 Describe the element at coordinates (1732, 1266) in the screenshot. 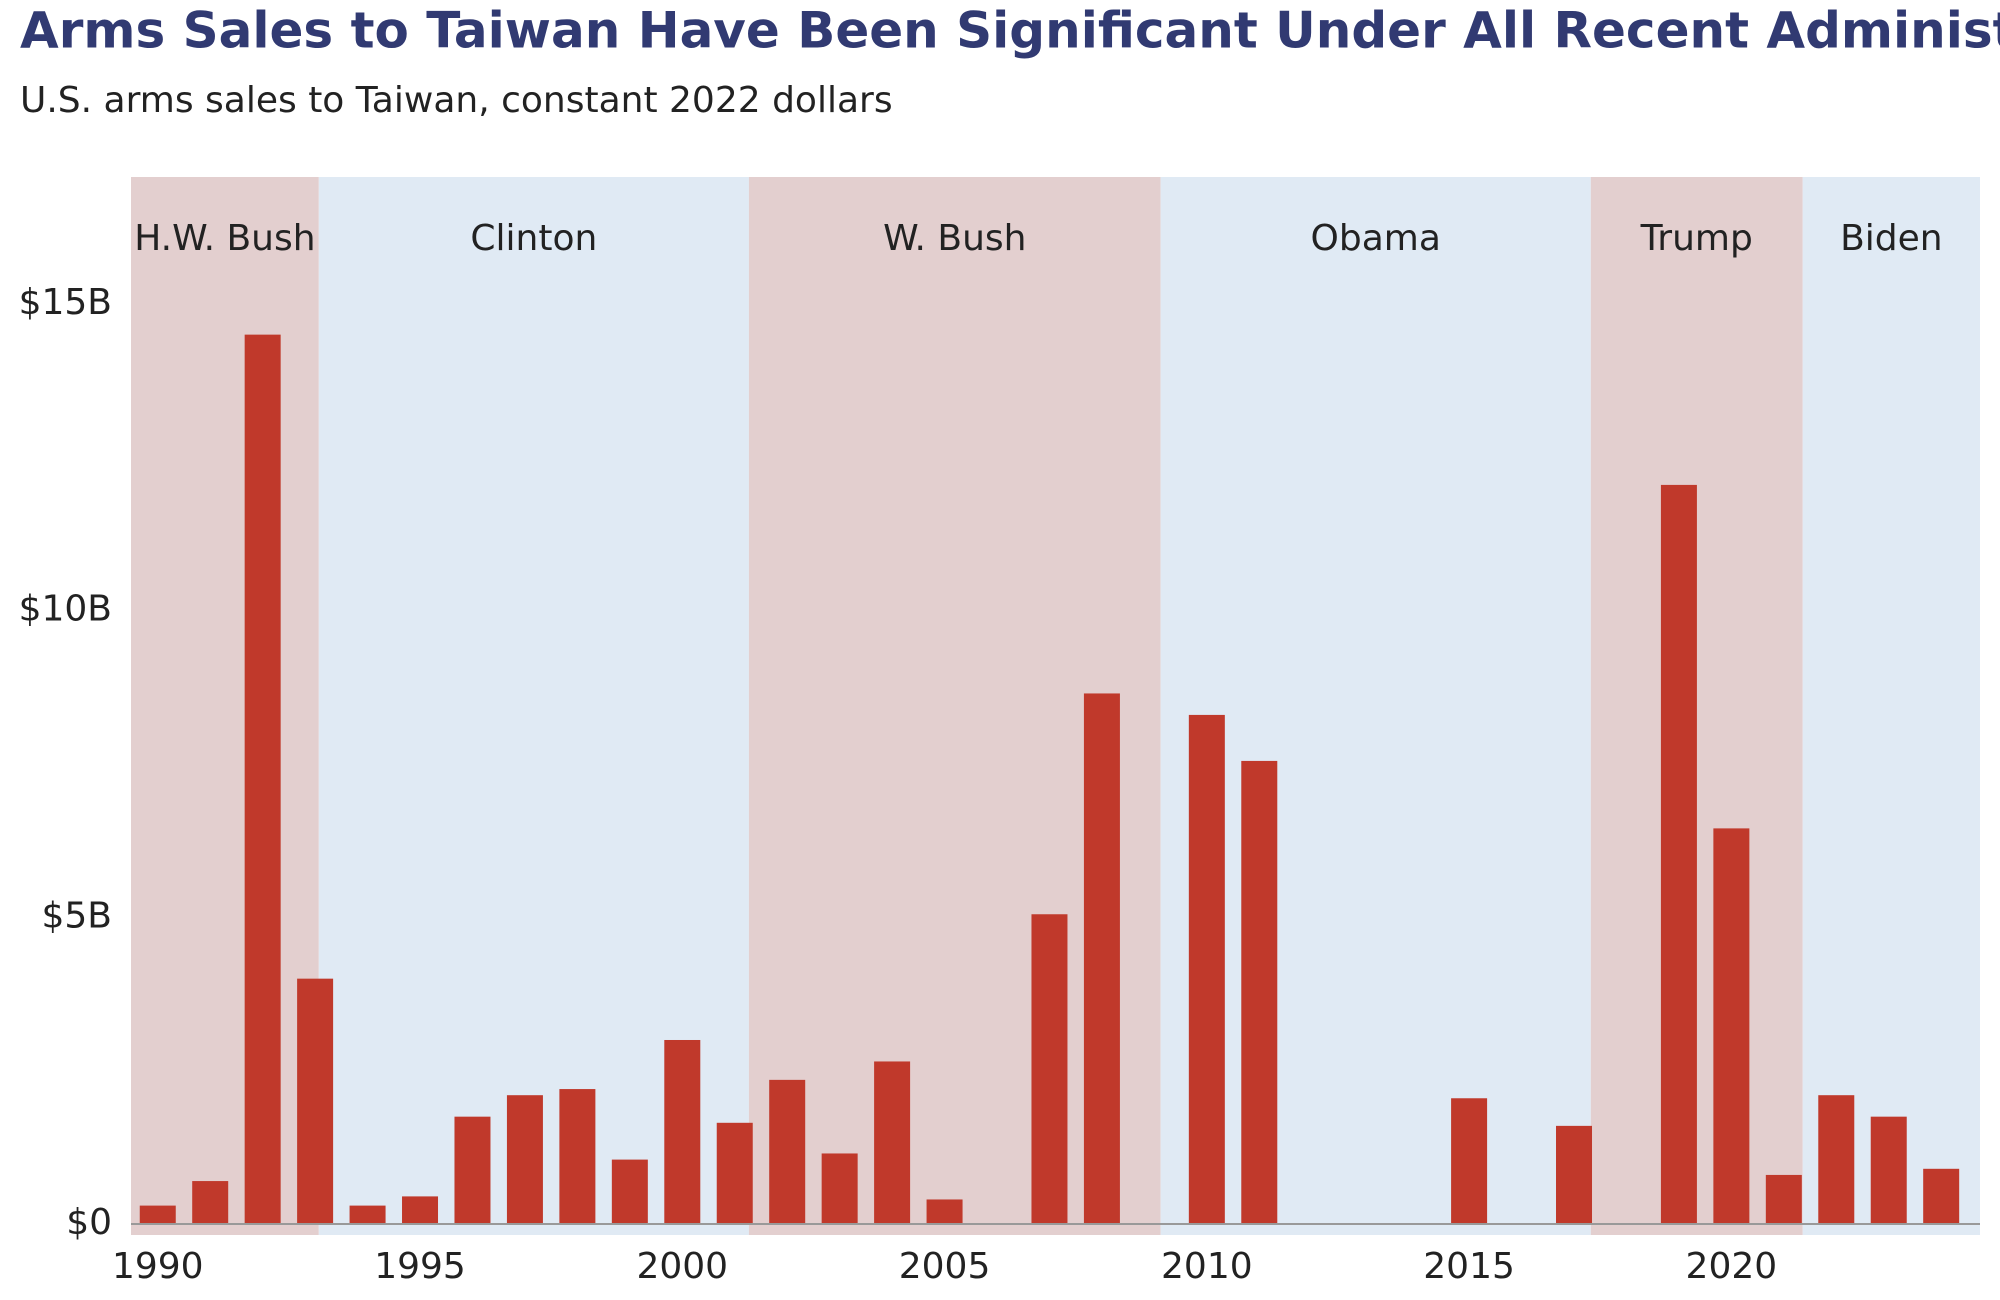

I see `x-tick-label: 2020` at that location.